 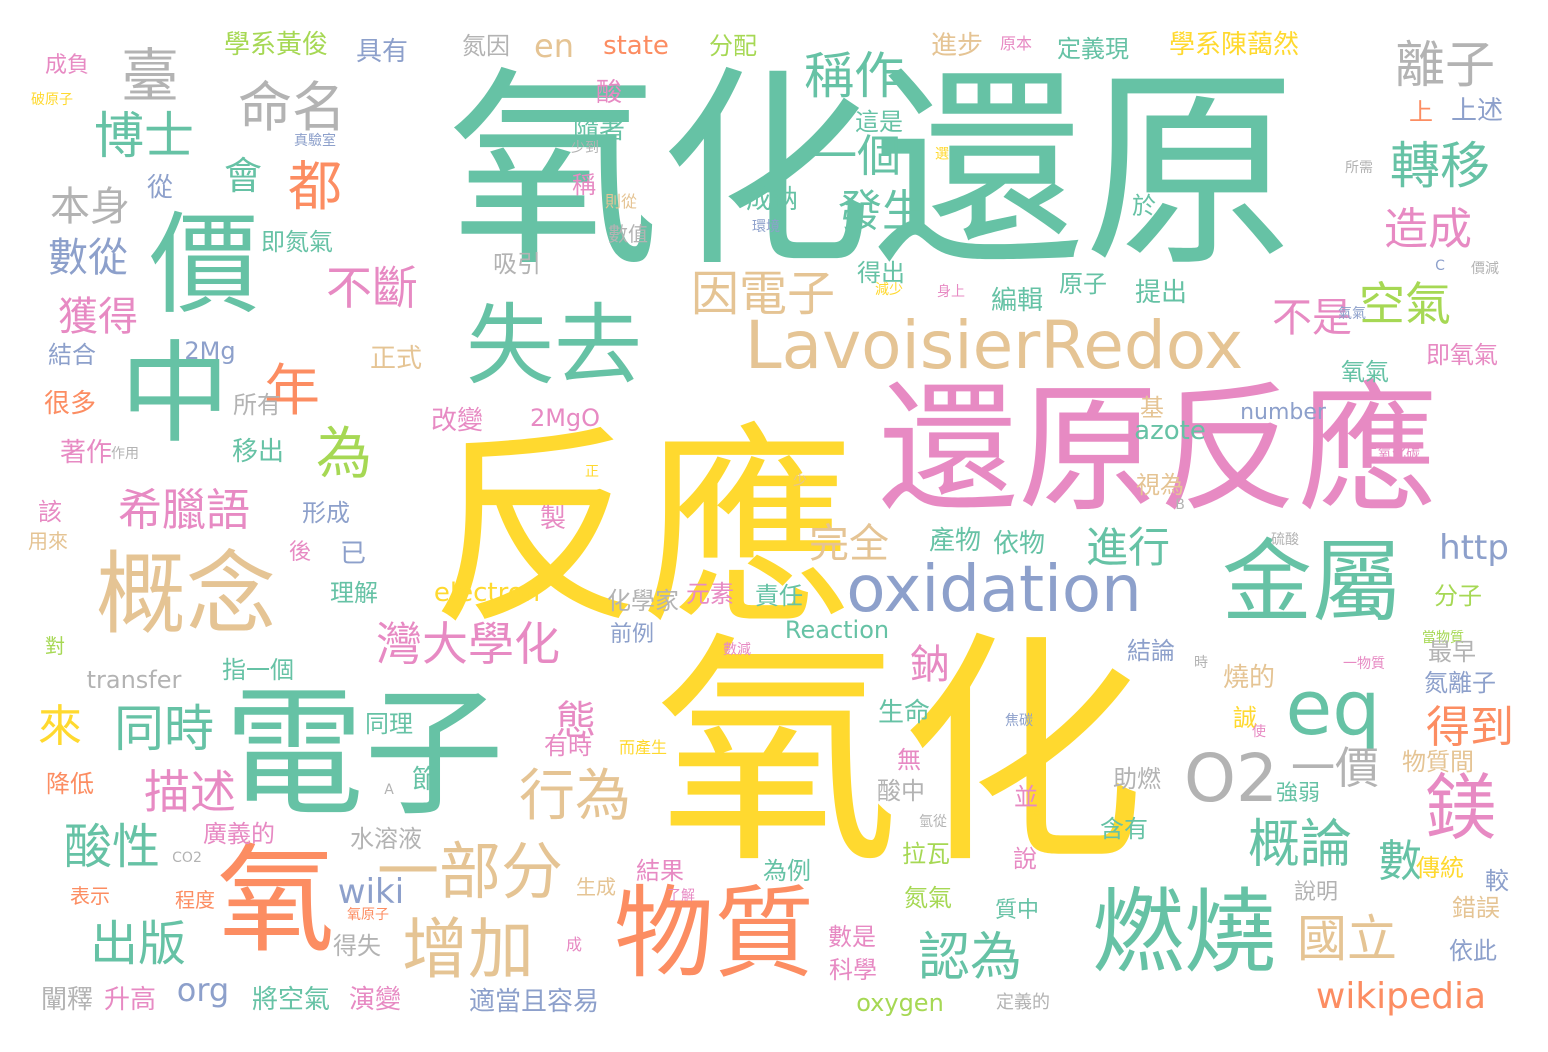 I want to click on cloud-word-9: 物質, so click(x=714, y=933).